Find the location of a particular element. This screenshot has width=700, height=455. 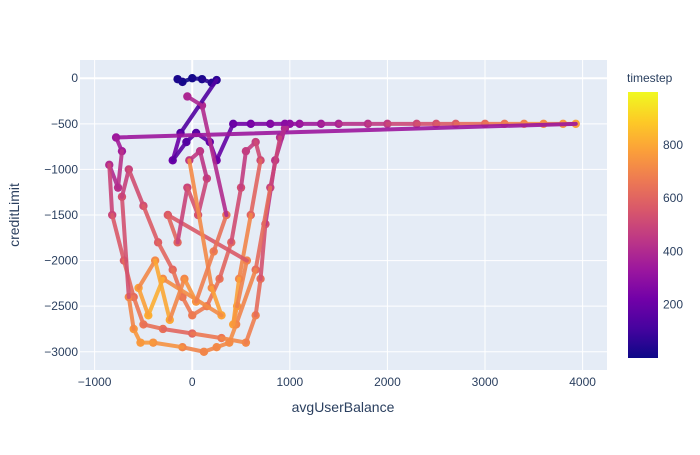

colorbar: timestep 200 400 600 800 is located at coordinates (655, 214).